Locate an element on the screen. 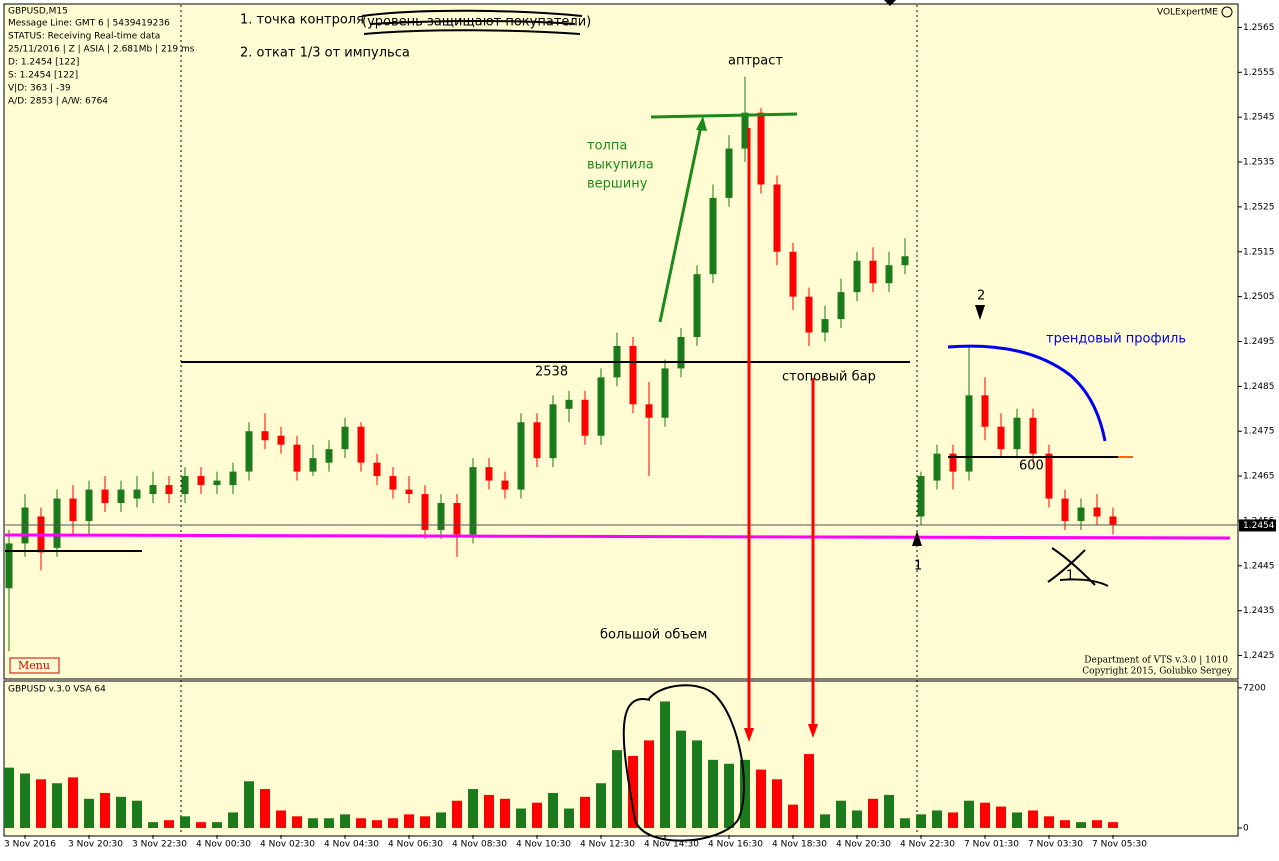 The image size is (1279, 861). y-tick-label: 1.2515 is located at coordinates (1259, 252).